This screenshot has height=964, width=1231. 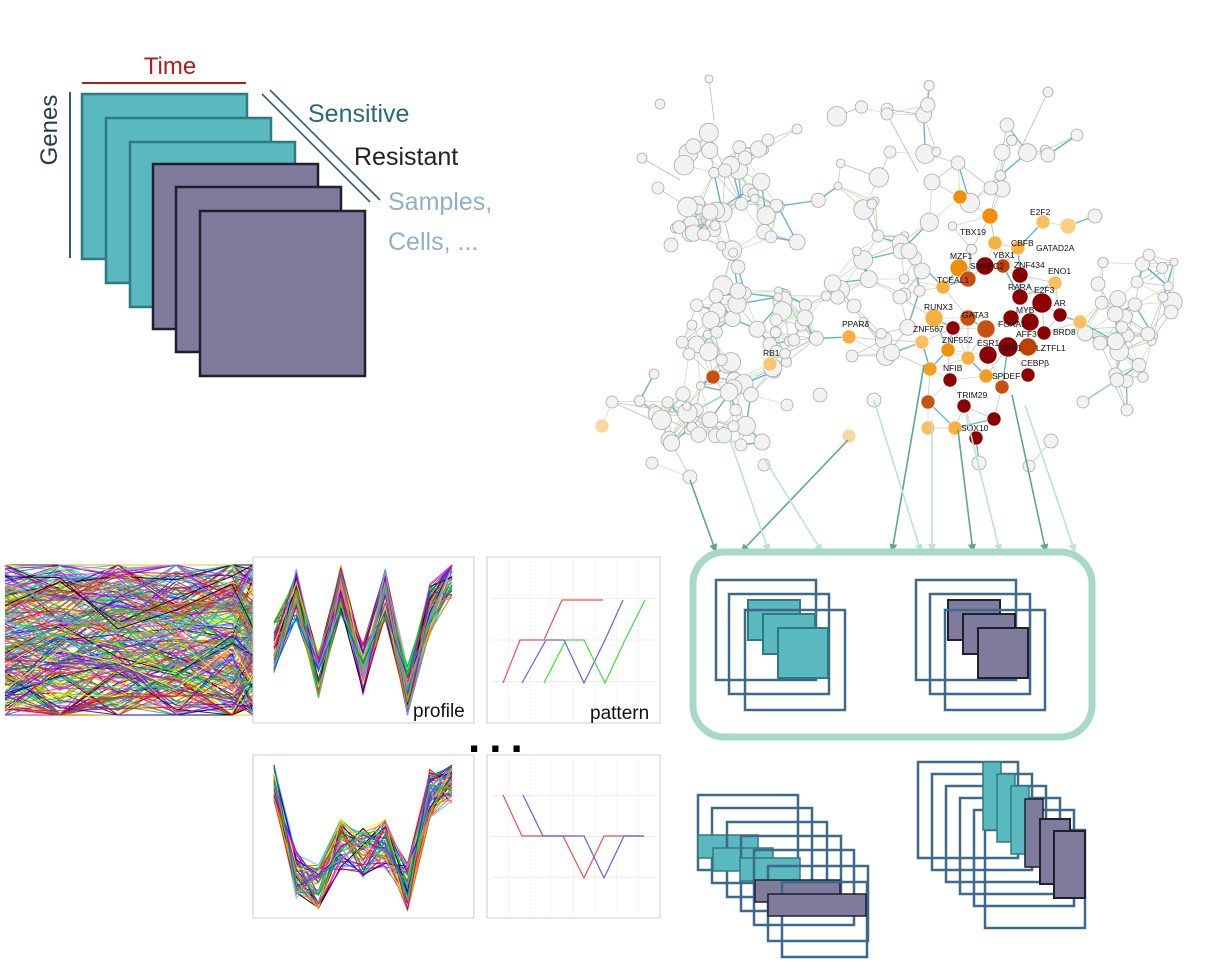 What do you see at coordinates (975, 315) in the screenshot?
I see `gene-label-gata3: GATA3` at bounding box center [975, 315].